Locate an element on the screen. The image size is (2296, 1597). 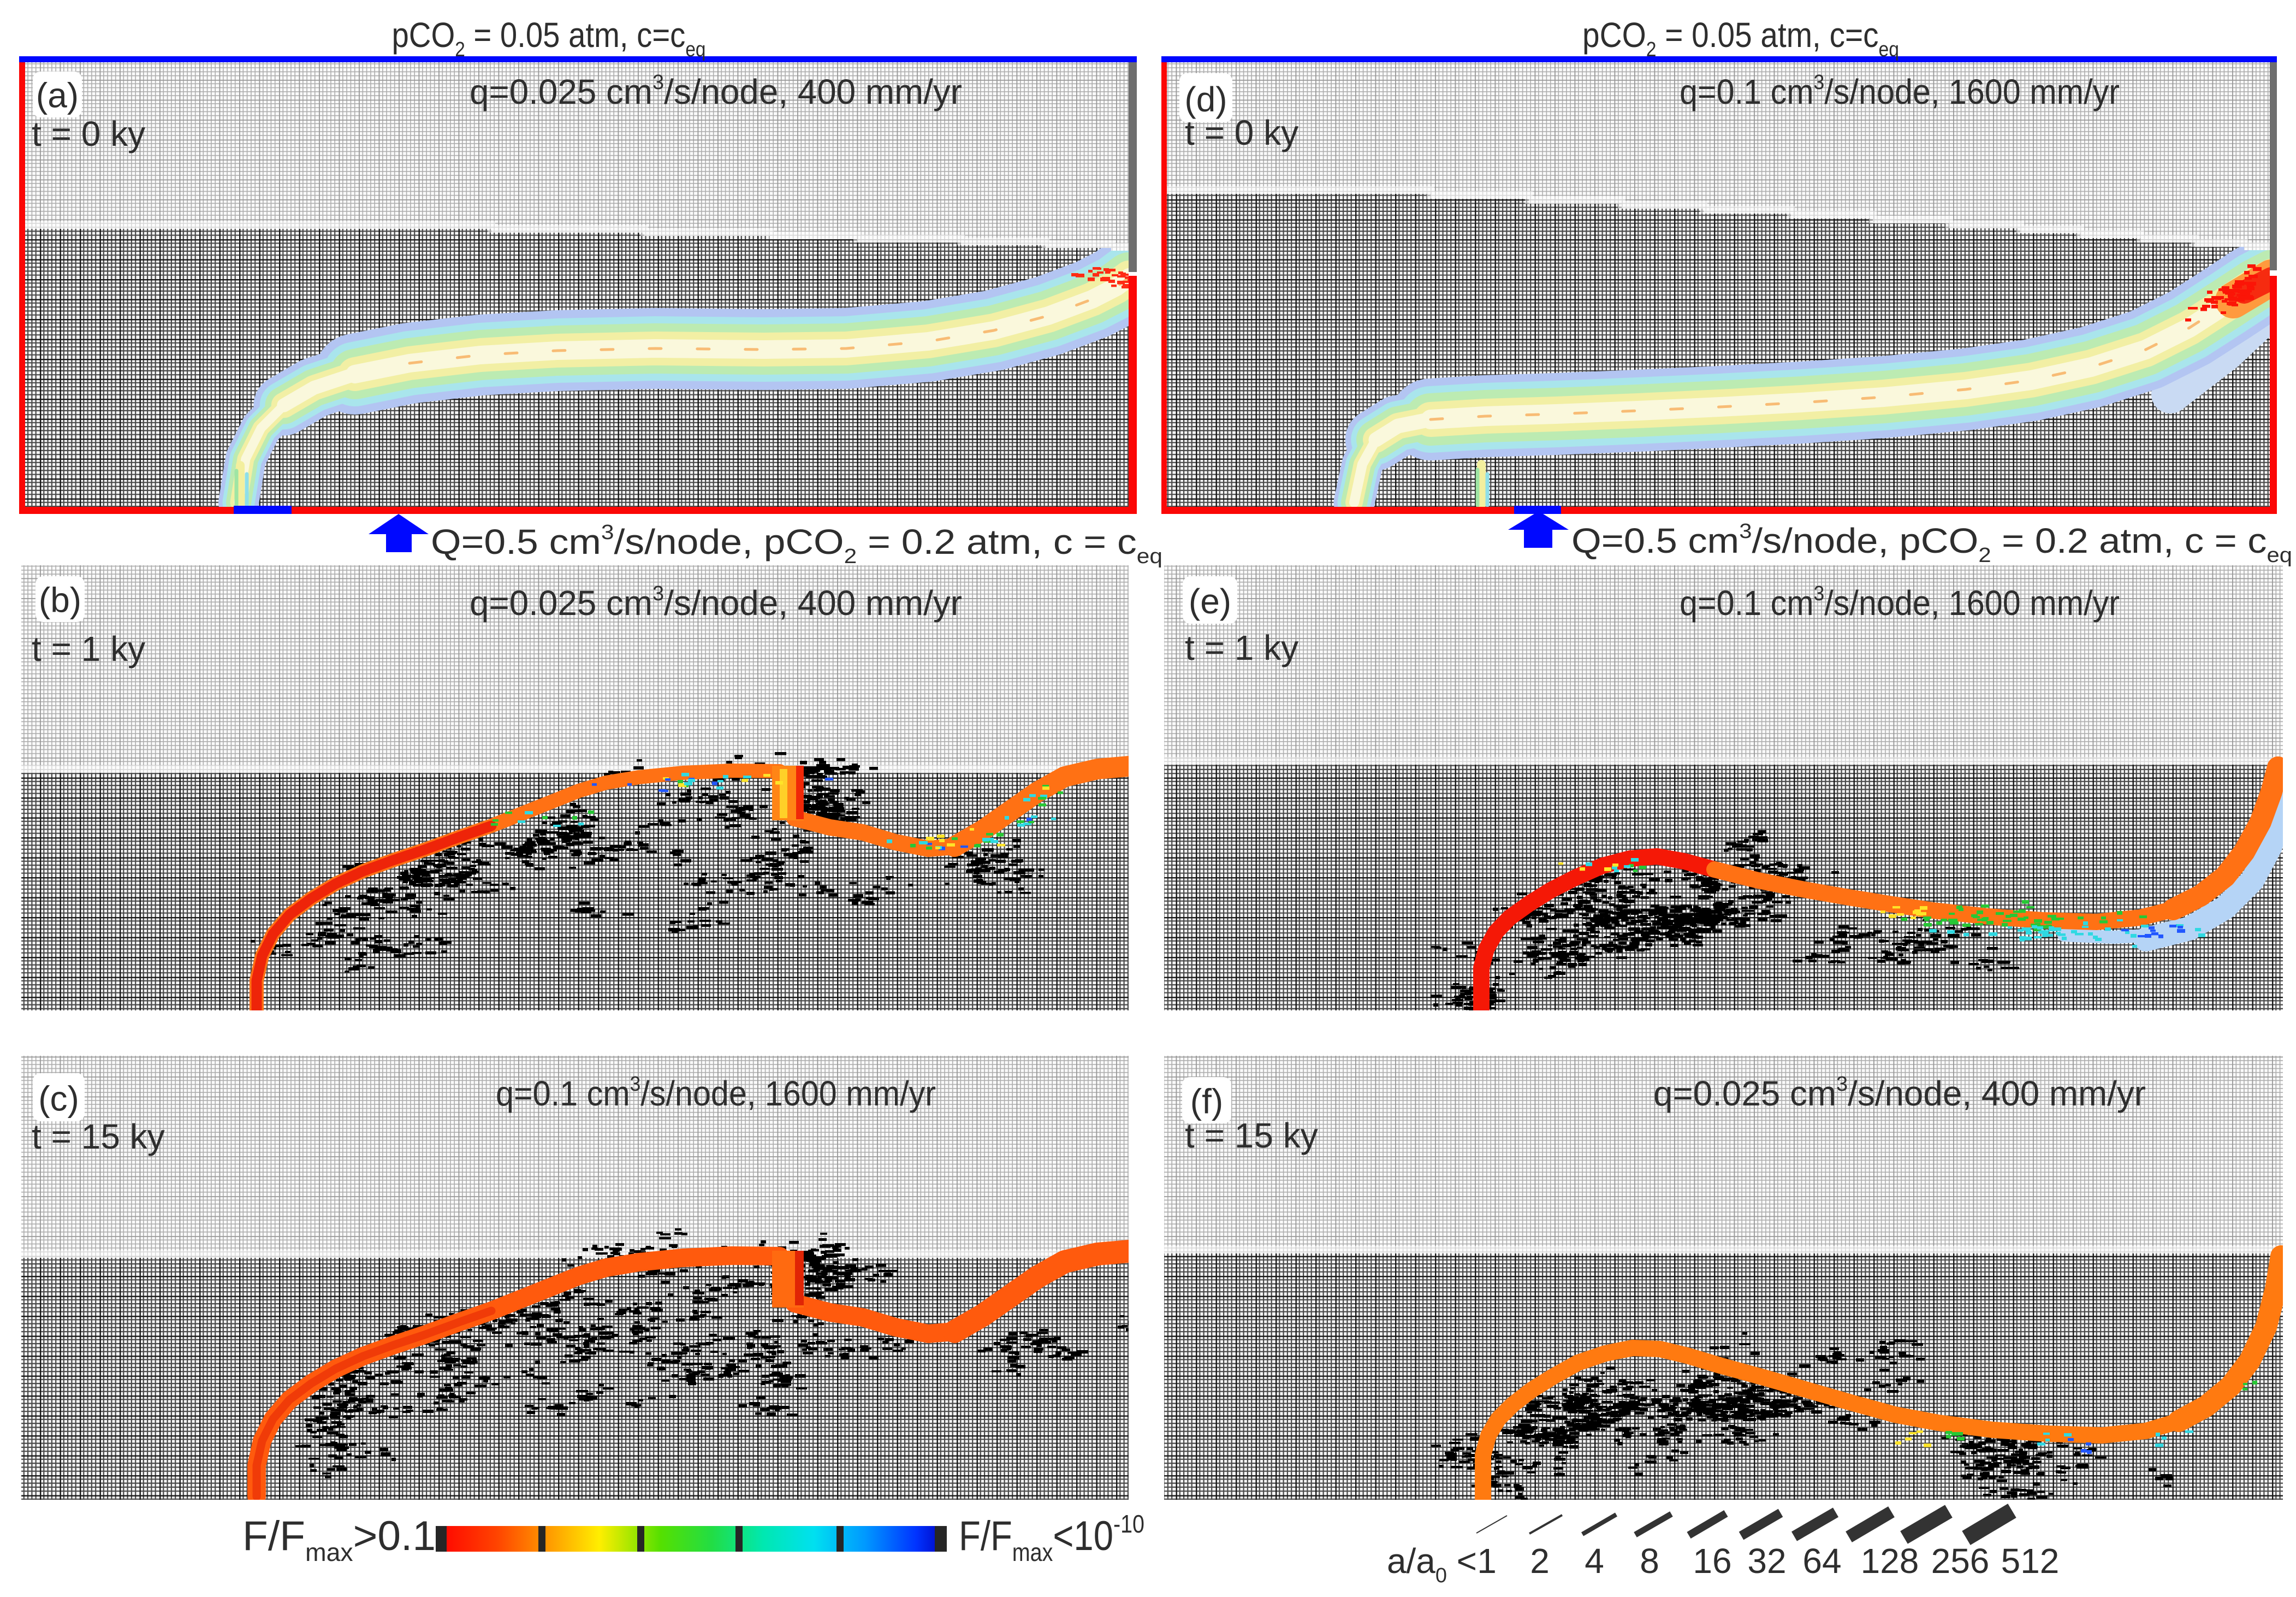
svg-text: F/Fmax<10-10 is located at coordinates (1051, 1538).